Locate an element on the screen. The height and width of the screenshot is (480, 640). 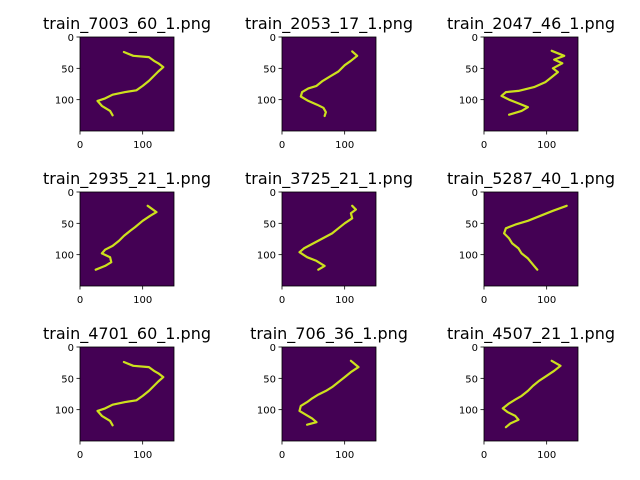
subplot-9-ytick-label: 100 is located at coordinates (468, 411).